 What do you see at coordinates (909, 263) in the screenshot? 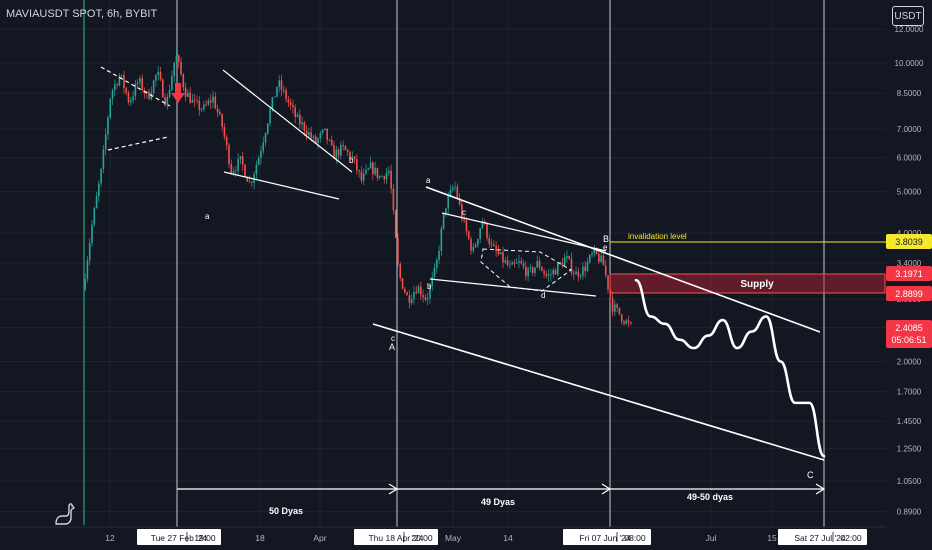
I see `y-tick-label: 3.4000` at bounding box center [909, 263].